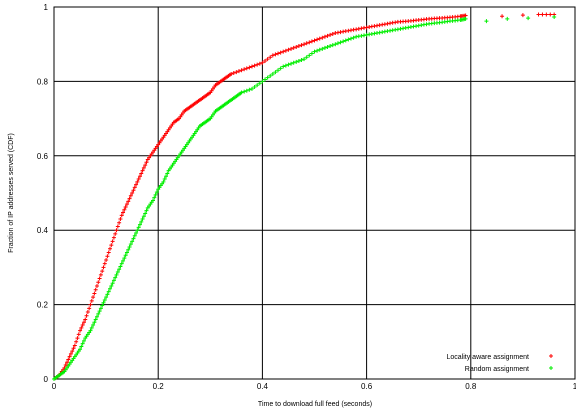 The image size is (576, 413). What do you see at coordinates (46, 7) in the screenshot?
I see `y-tick-label: 1` at bounding box center [46, 7].